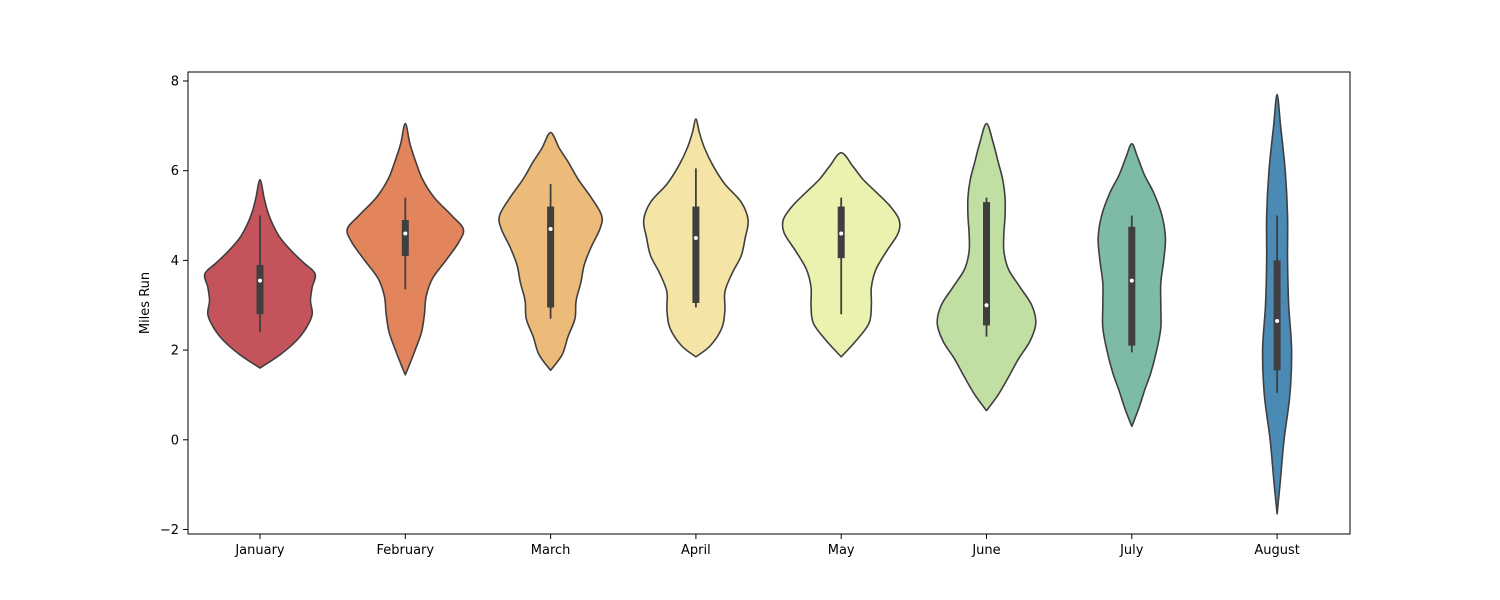 Image resolution: width=1500 pixels, height=600 pixels. I want to click on x-tick-label: June, so click(985, 550).